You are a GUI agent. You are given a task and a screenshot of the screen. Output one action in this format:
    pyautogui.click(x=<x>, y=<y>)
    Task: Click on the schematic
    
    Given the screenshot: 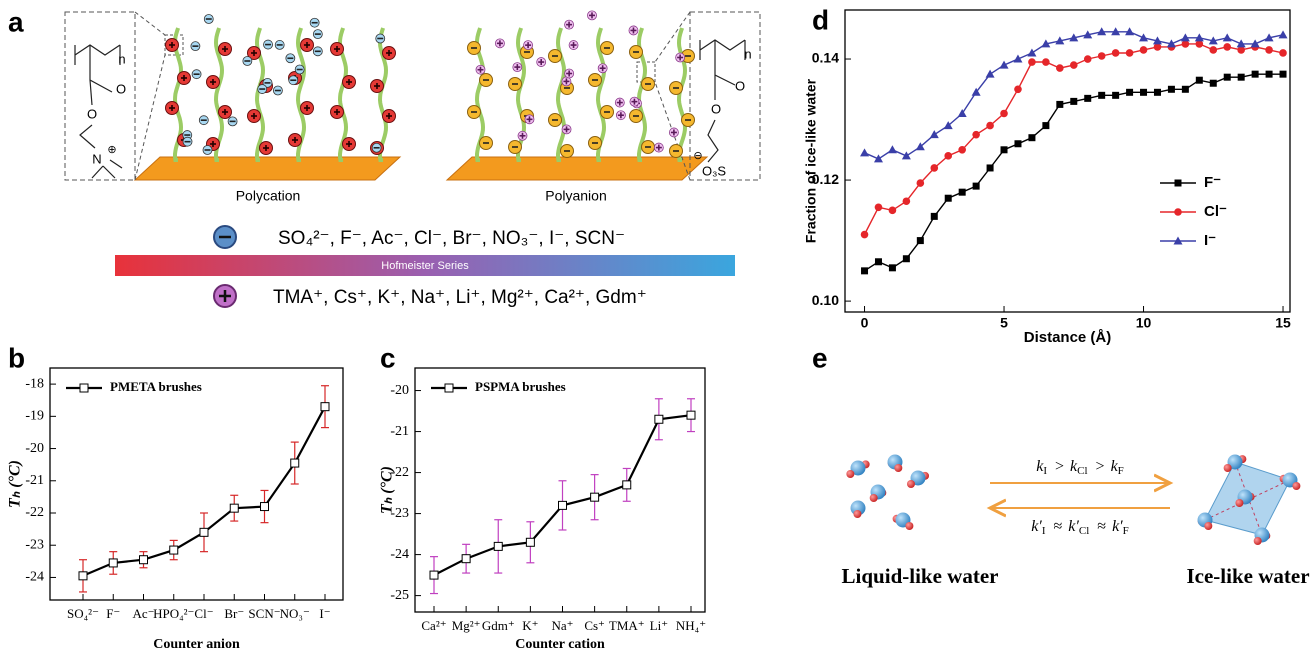 What is the action you would take?
    pyautogui.click(x=412, y=96)
    